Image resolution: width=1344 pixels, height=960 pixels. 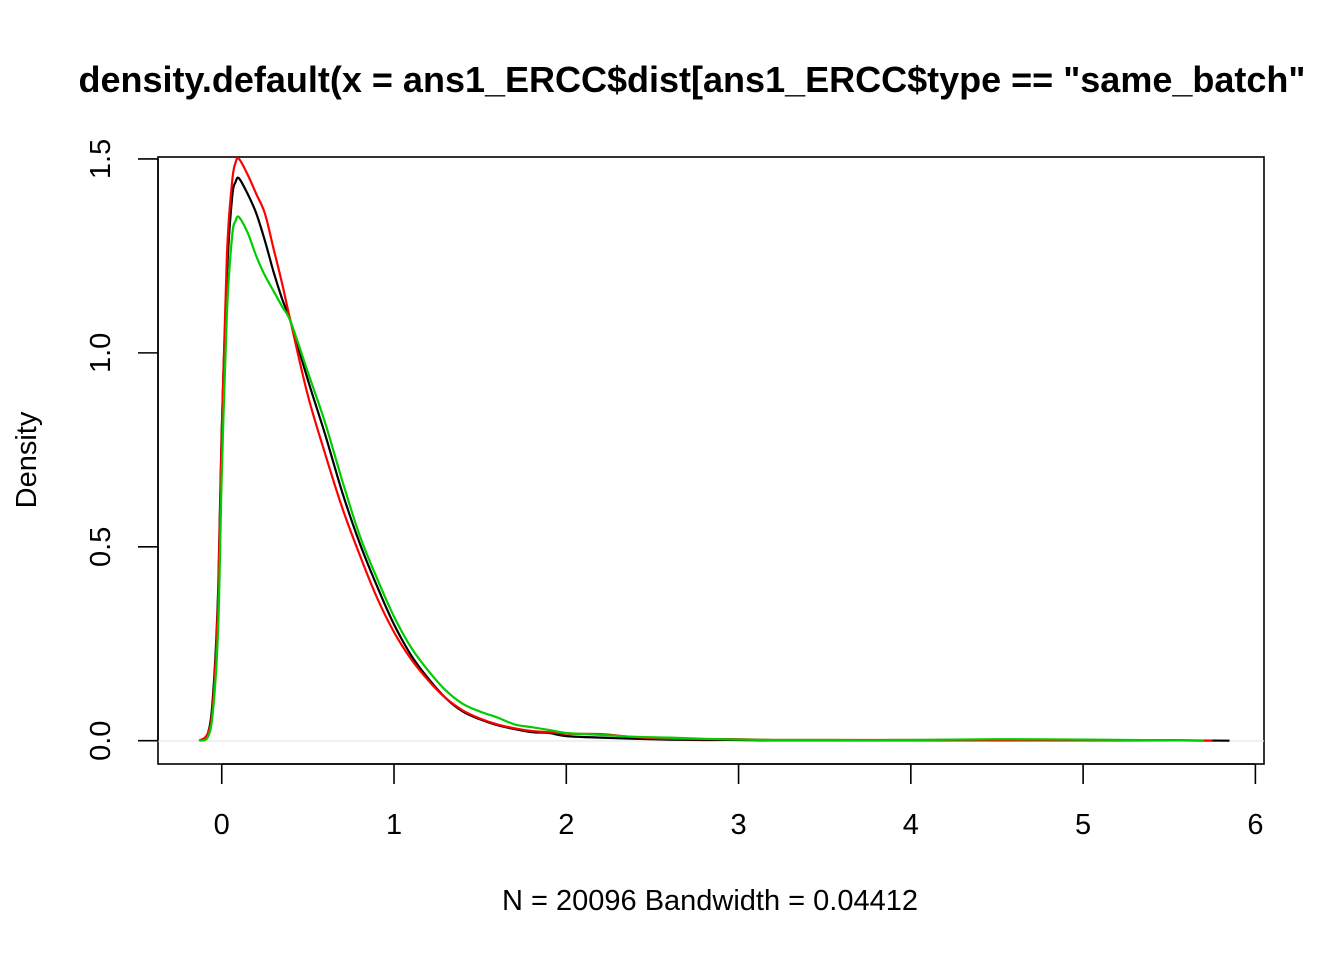 I want to click on x-axis-label: N = 20096 Bandwidth = 0.04412, so click(x=710, y=901).